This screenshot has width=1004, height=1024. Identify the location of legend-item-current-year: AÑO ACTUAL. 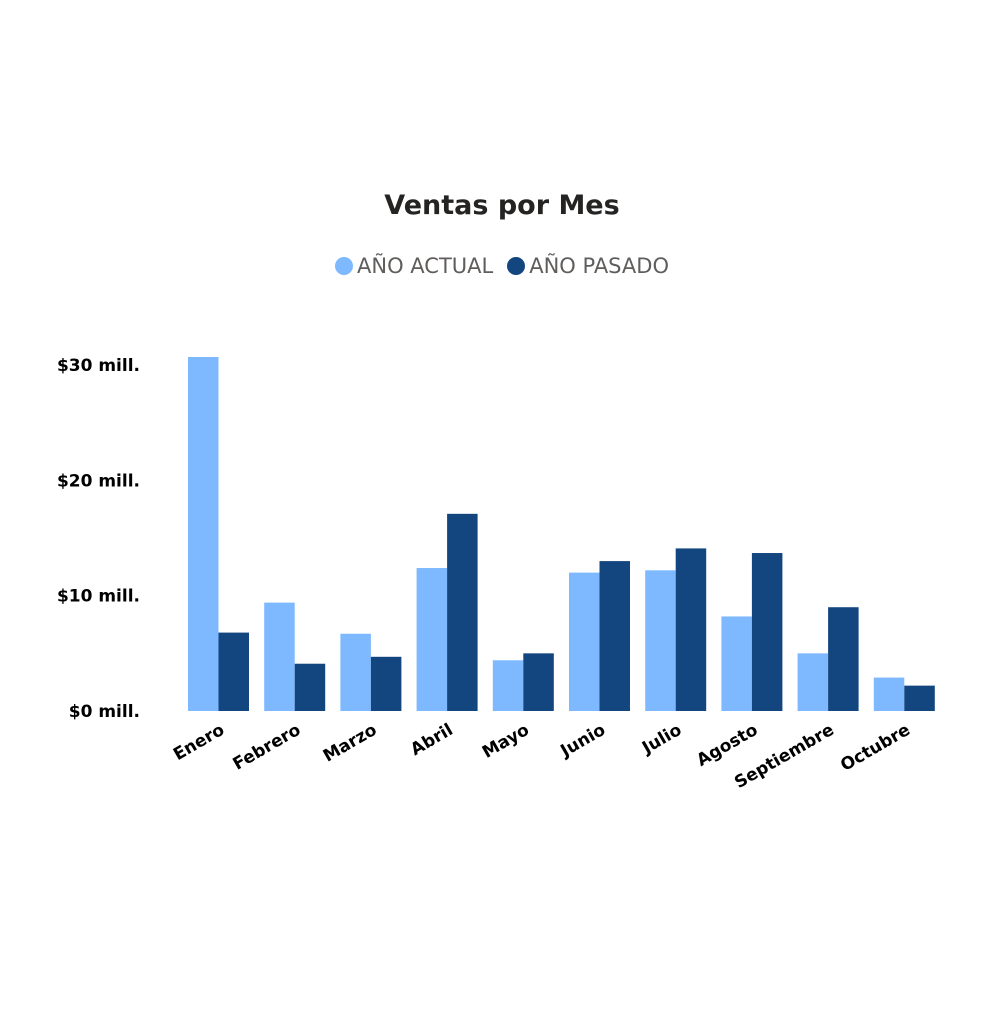
(414, 266).